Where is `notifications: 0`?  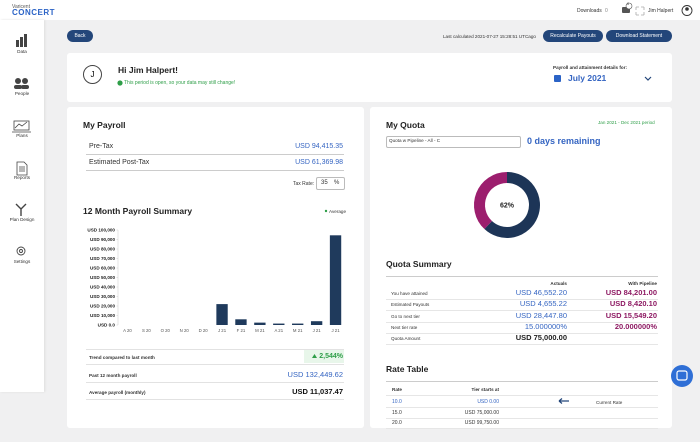 notifications: 0 is located at coordinates (628, 3).